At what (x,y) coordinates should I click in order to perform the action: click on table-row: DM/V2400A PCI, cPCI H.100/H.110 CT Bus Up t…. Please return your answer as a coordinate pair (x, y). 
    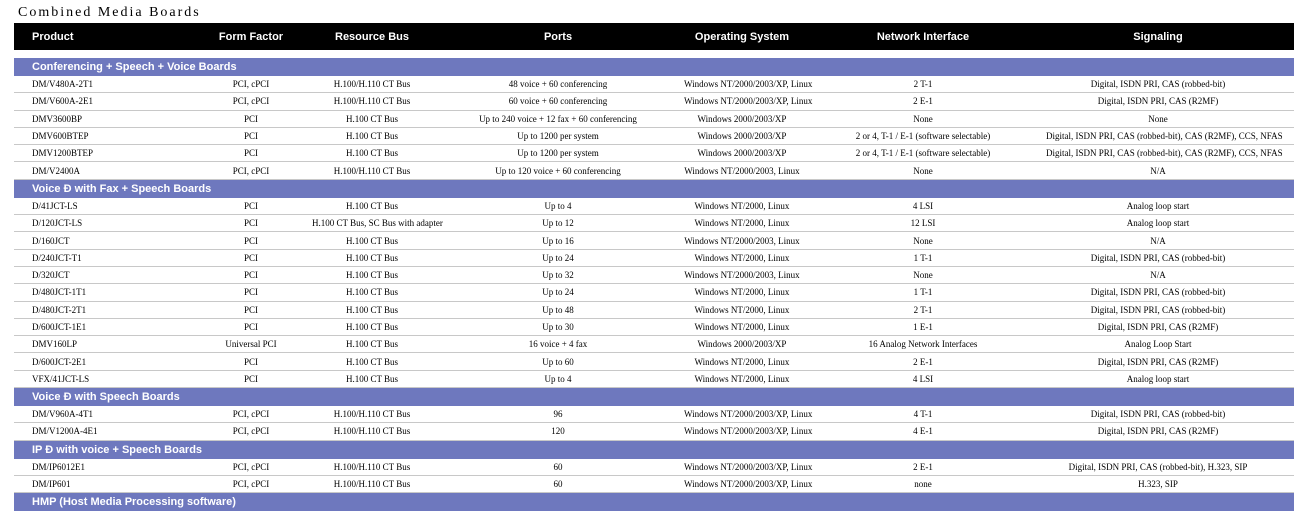
    Looking at the image, I should click on (654, 170).